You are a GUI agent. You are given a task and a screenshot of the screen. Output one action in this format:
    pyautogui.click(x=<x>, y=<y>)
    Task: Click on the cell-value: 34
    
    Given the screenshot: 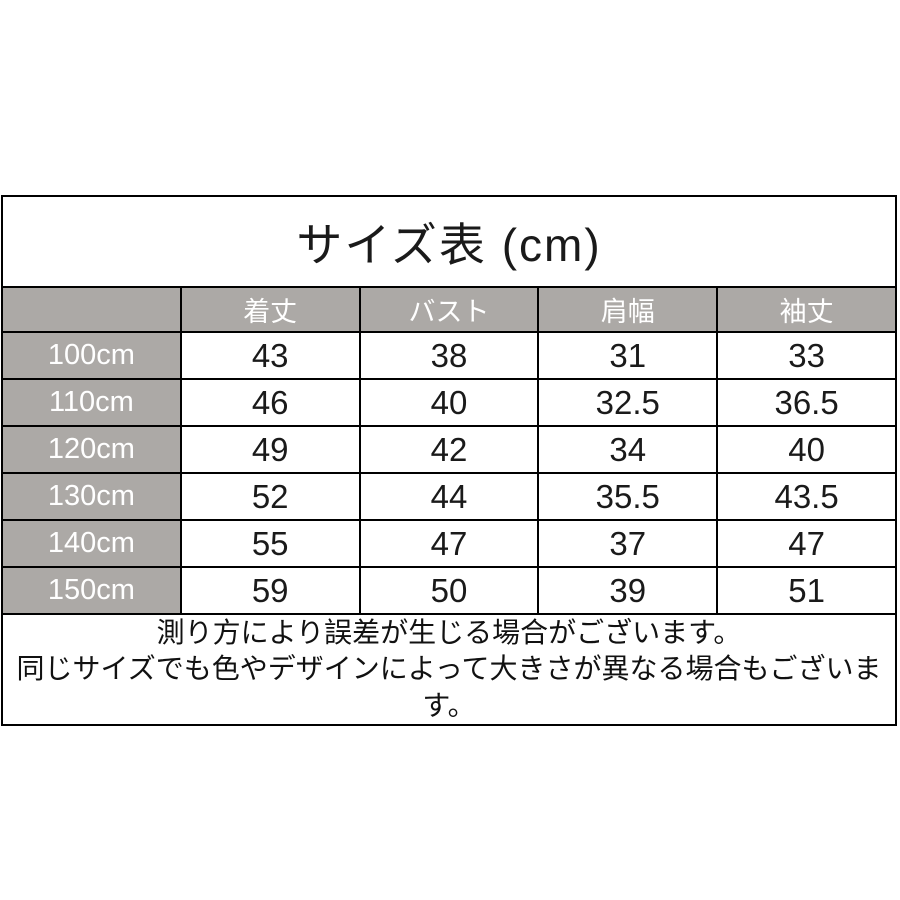 What is the action you would take?
    pyautogui.click(x=628, y=449)
    